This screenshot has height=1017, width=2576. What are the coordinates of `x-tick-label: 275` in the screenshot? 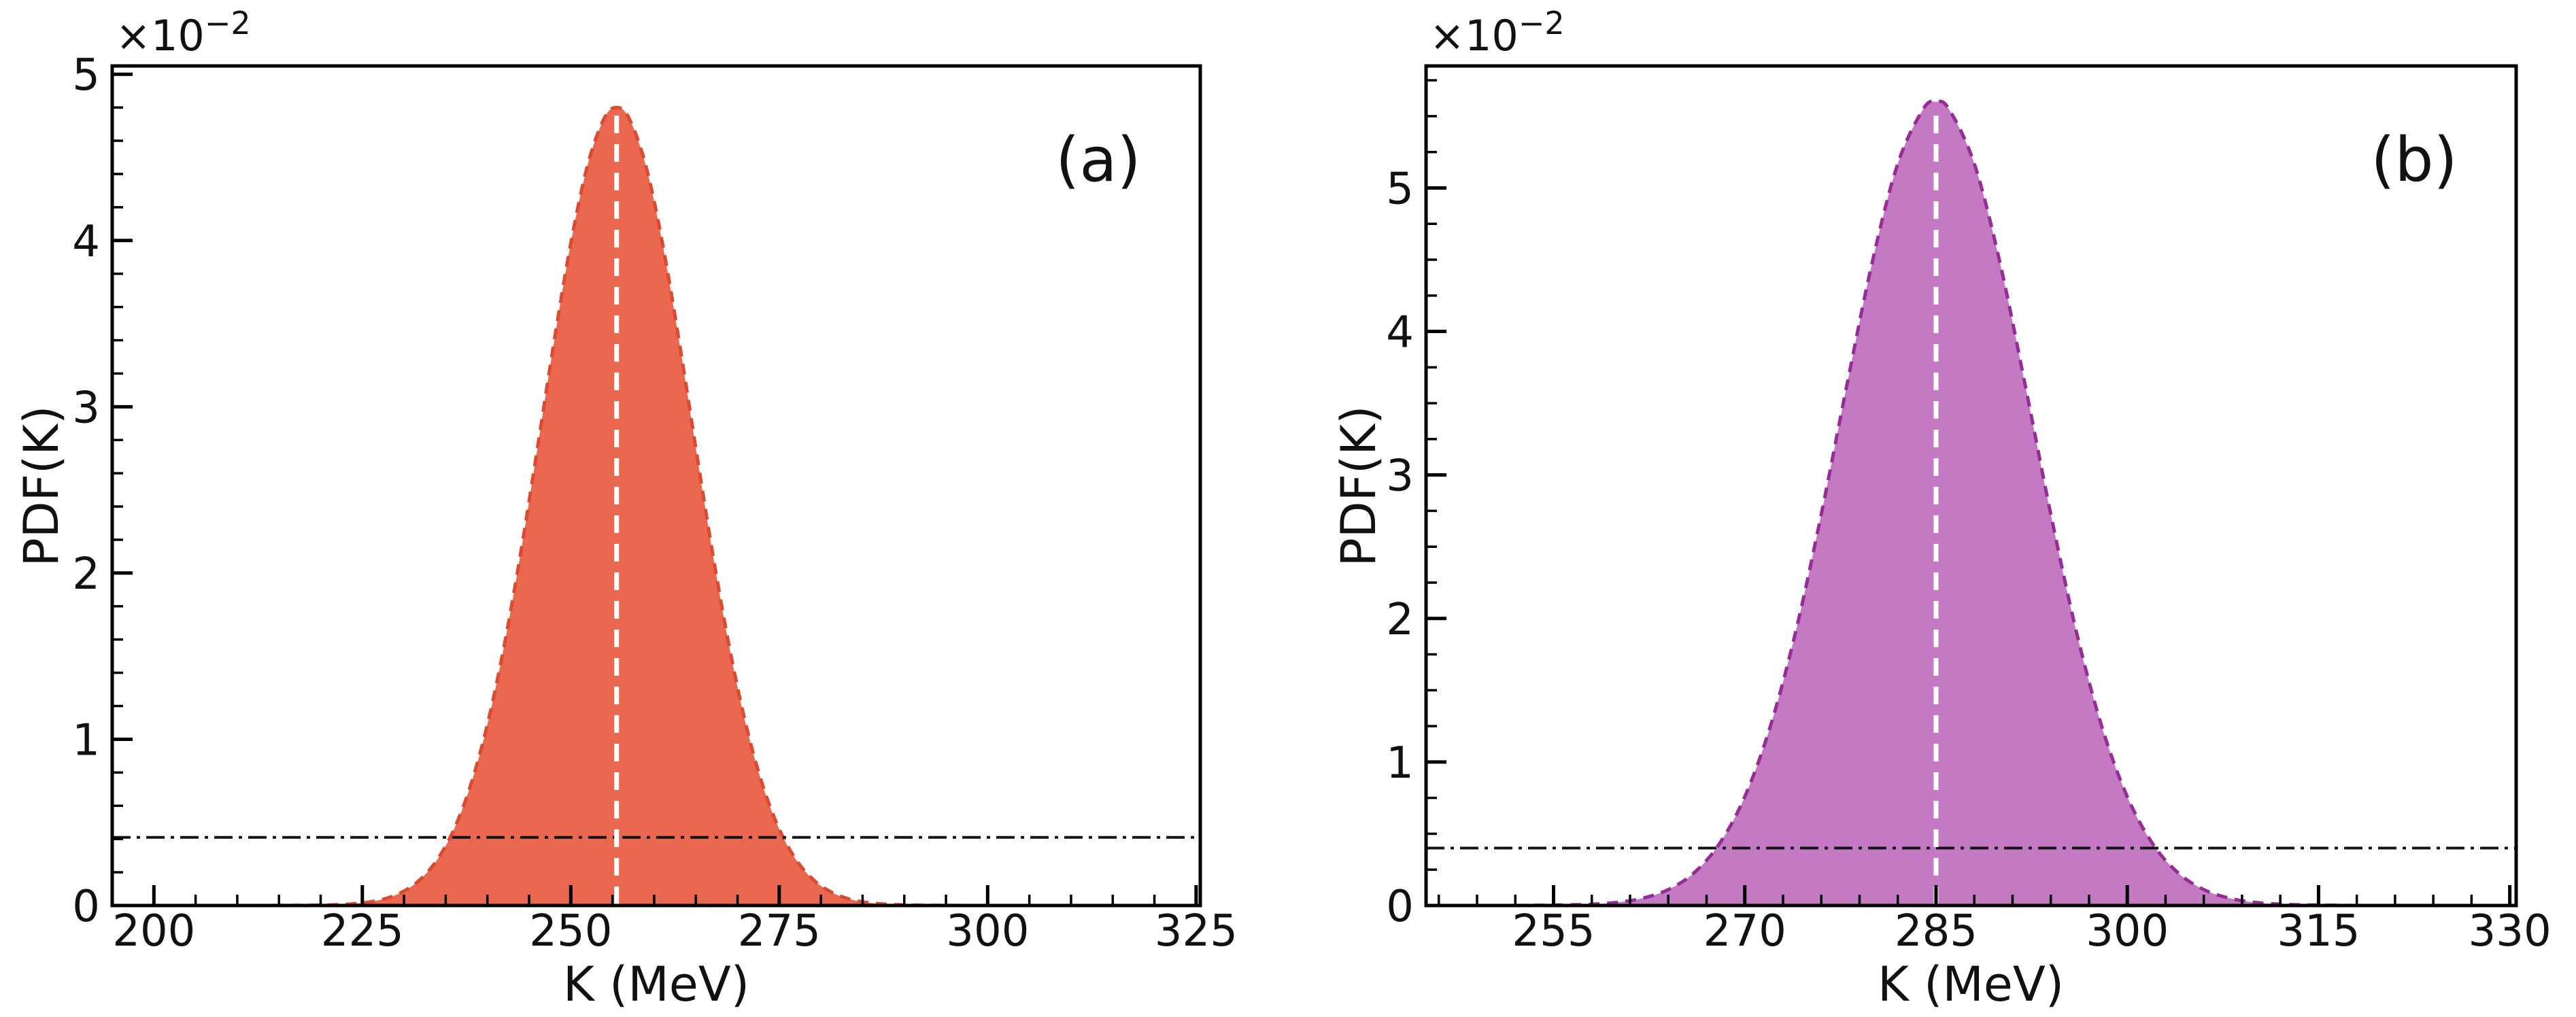 It's located at (779, 931).